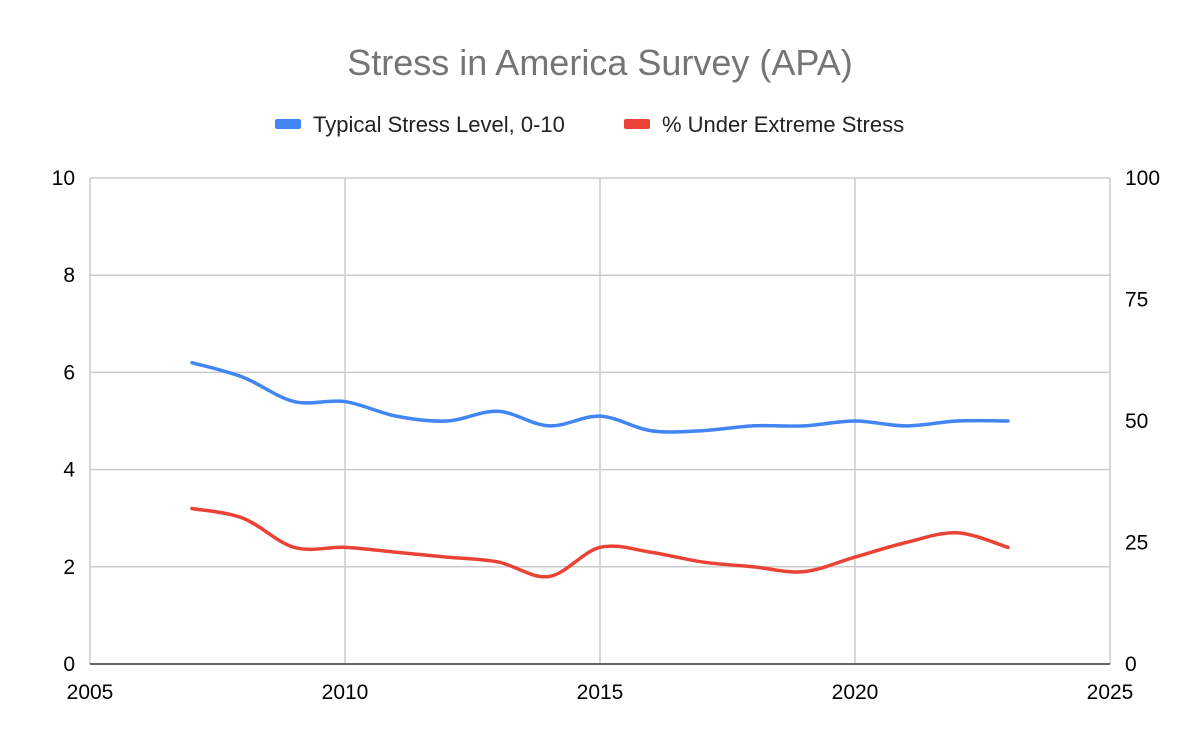 The height and width of the screenshot is (742, 1200). I want to click on y-left-tick-label: 10, so click(63, 178).